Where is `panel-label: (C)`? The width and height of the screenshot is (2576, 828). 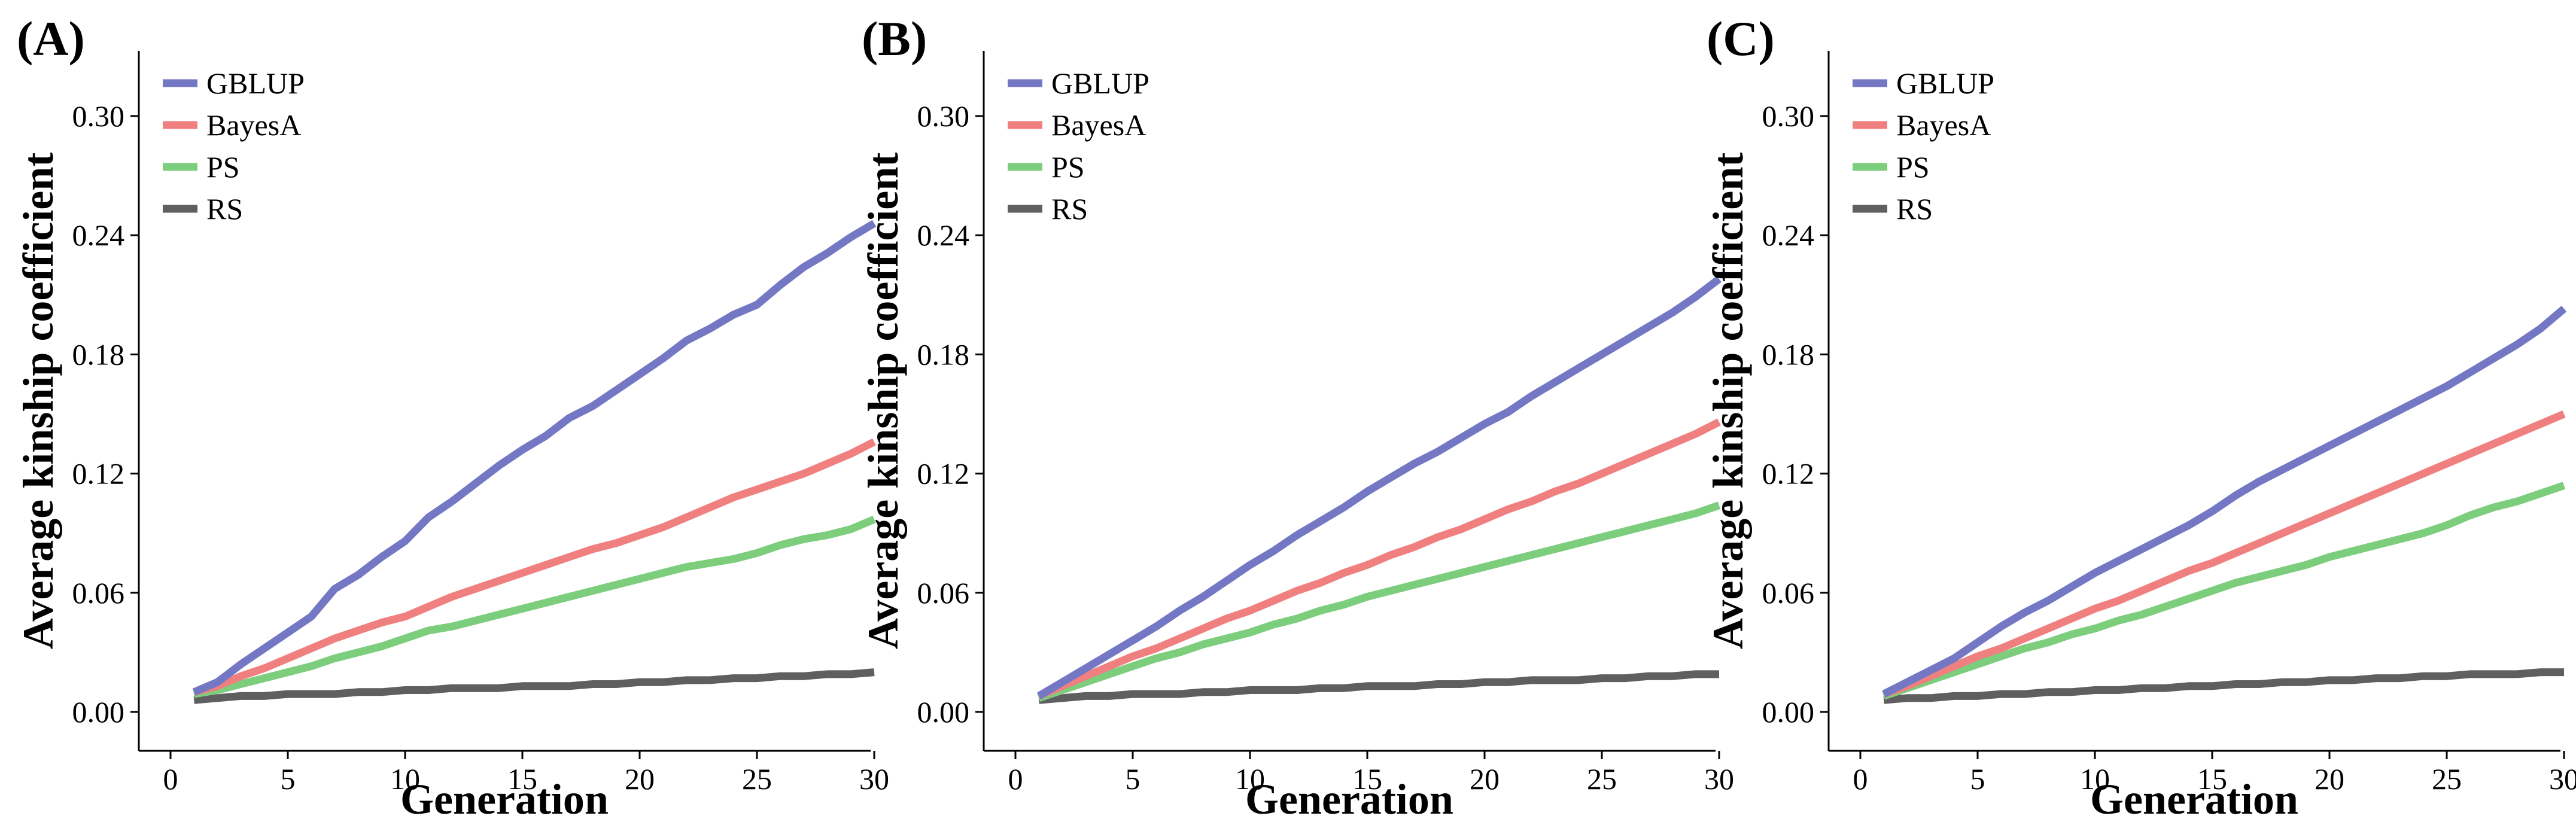 panel-label: (C) is located at coordinates (1741, 38).